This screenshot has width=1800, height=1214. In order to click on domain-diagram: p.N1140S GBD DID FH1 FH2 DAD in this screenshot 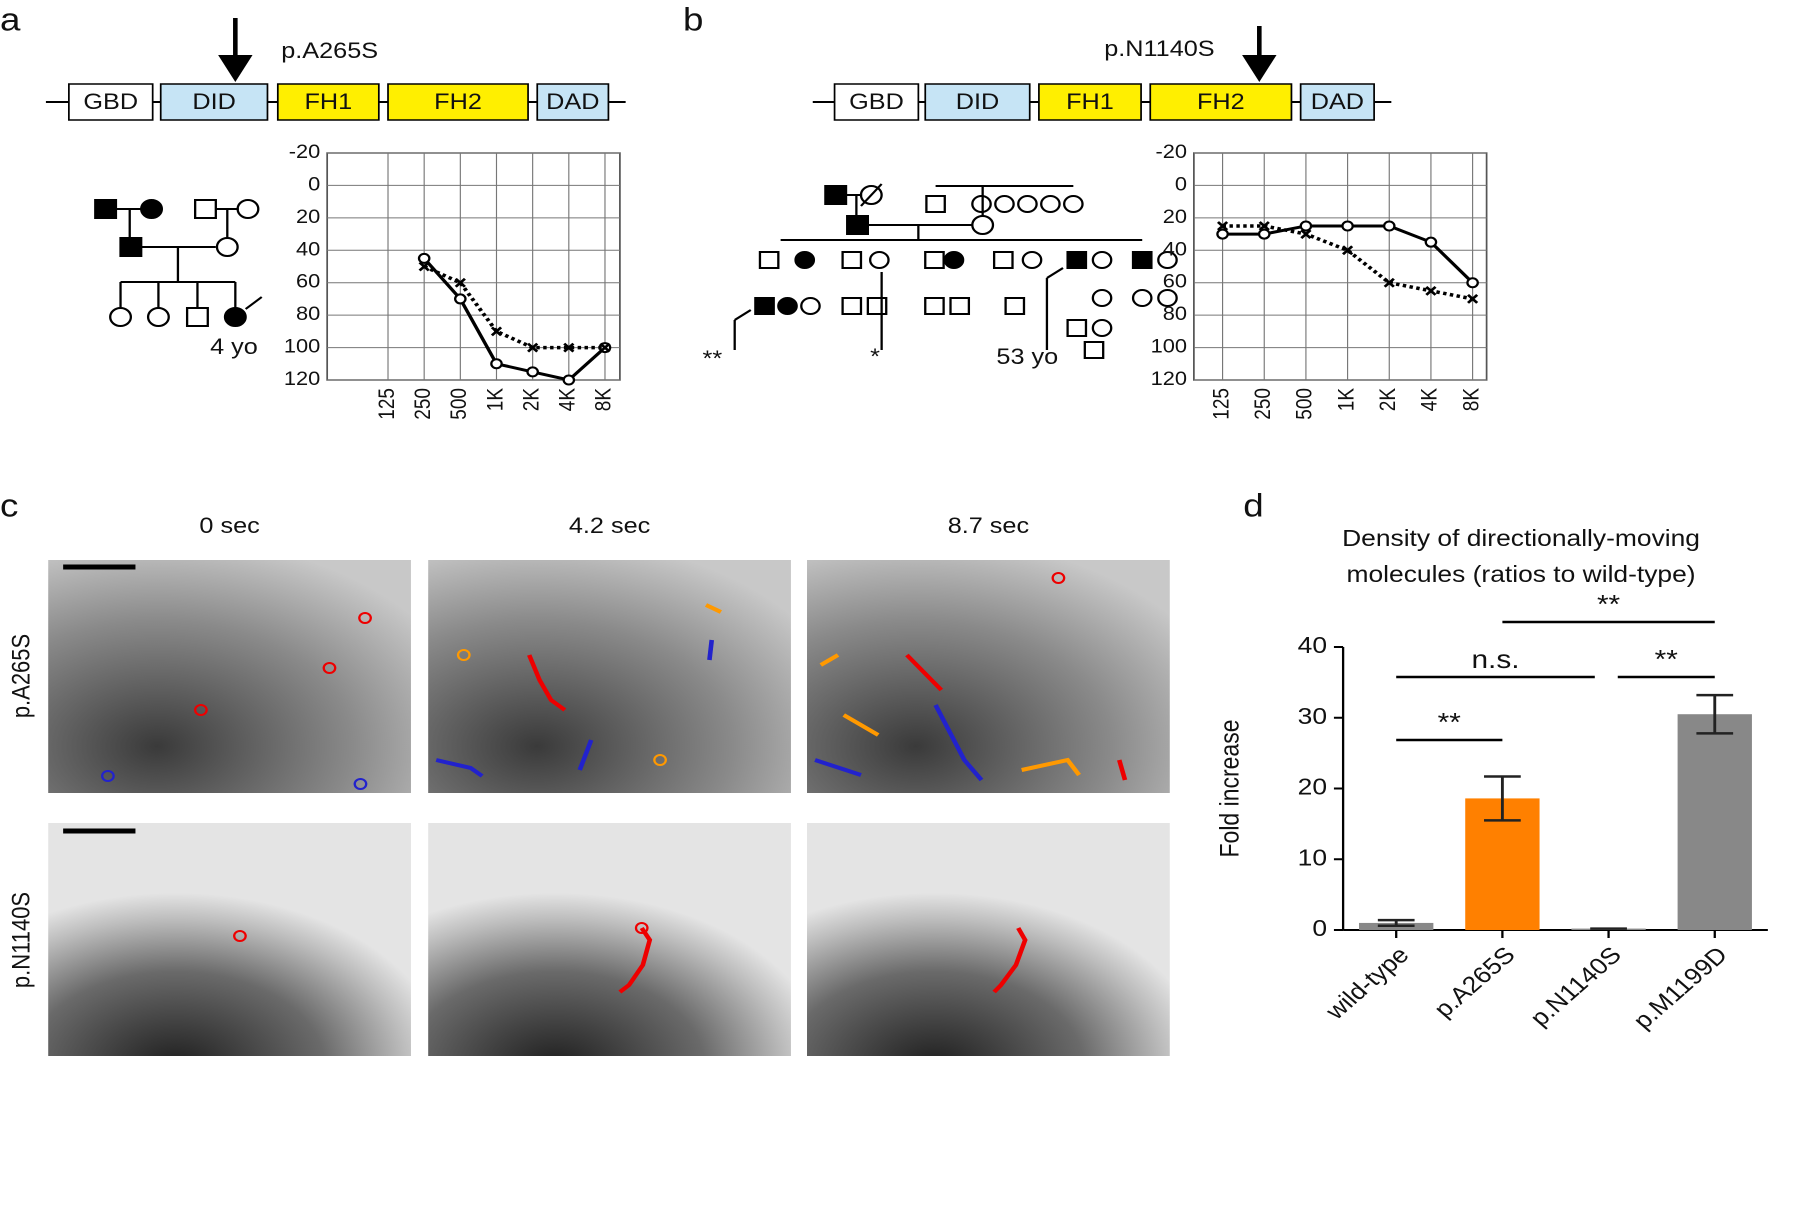, I will do `click(1102, 73)`.